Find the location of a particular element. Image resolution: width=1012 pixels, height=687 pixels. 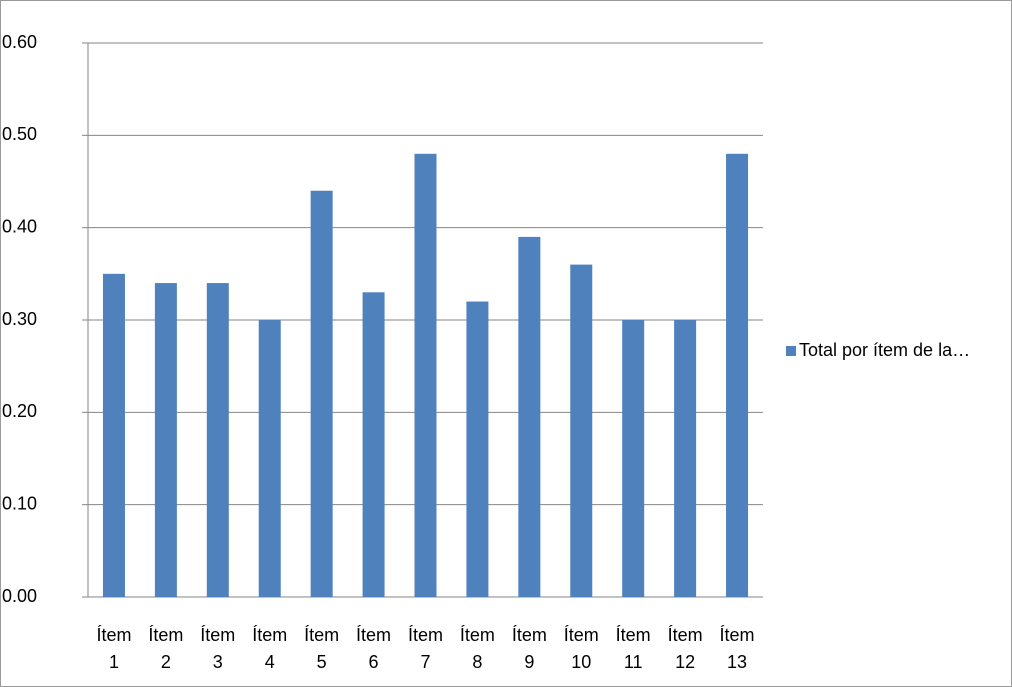

y-tick-label: 0.10 is located at coordinates (19, 503).